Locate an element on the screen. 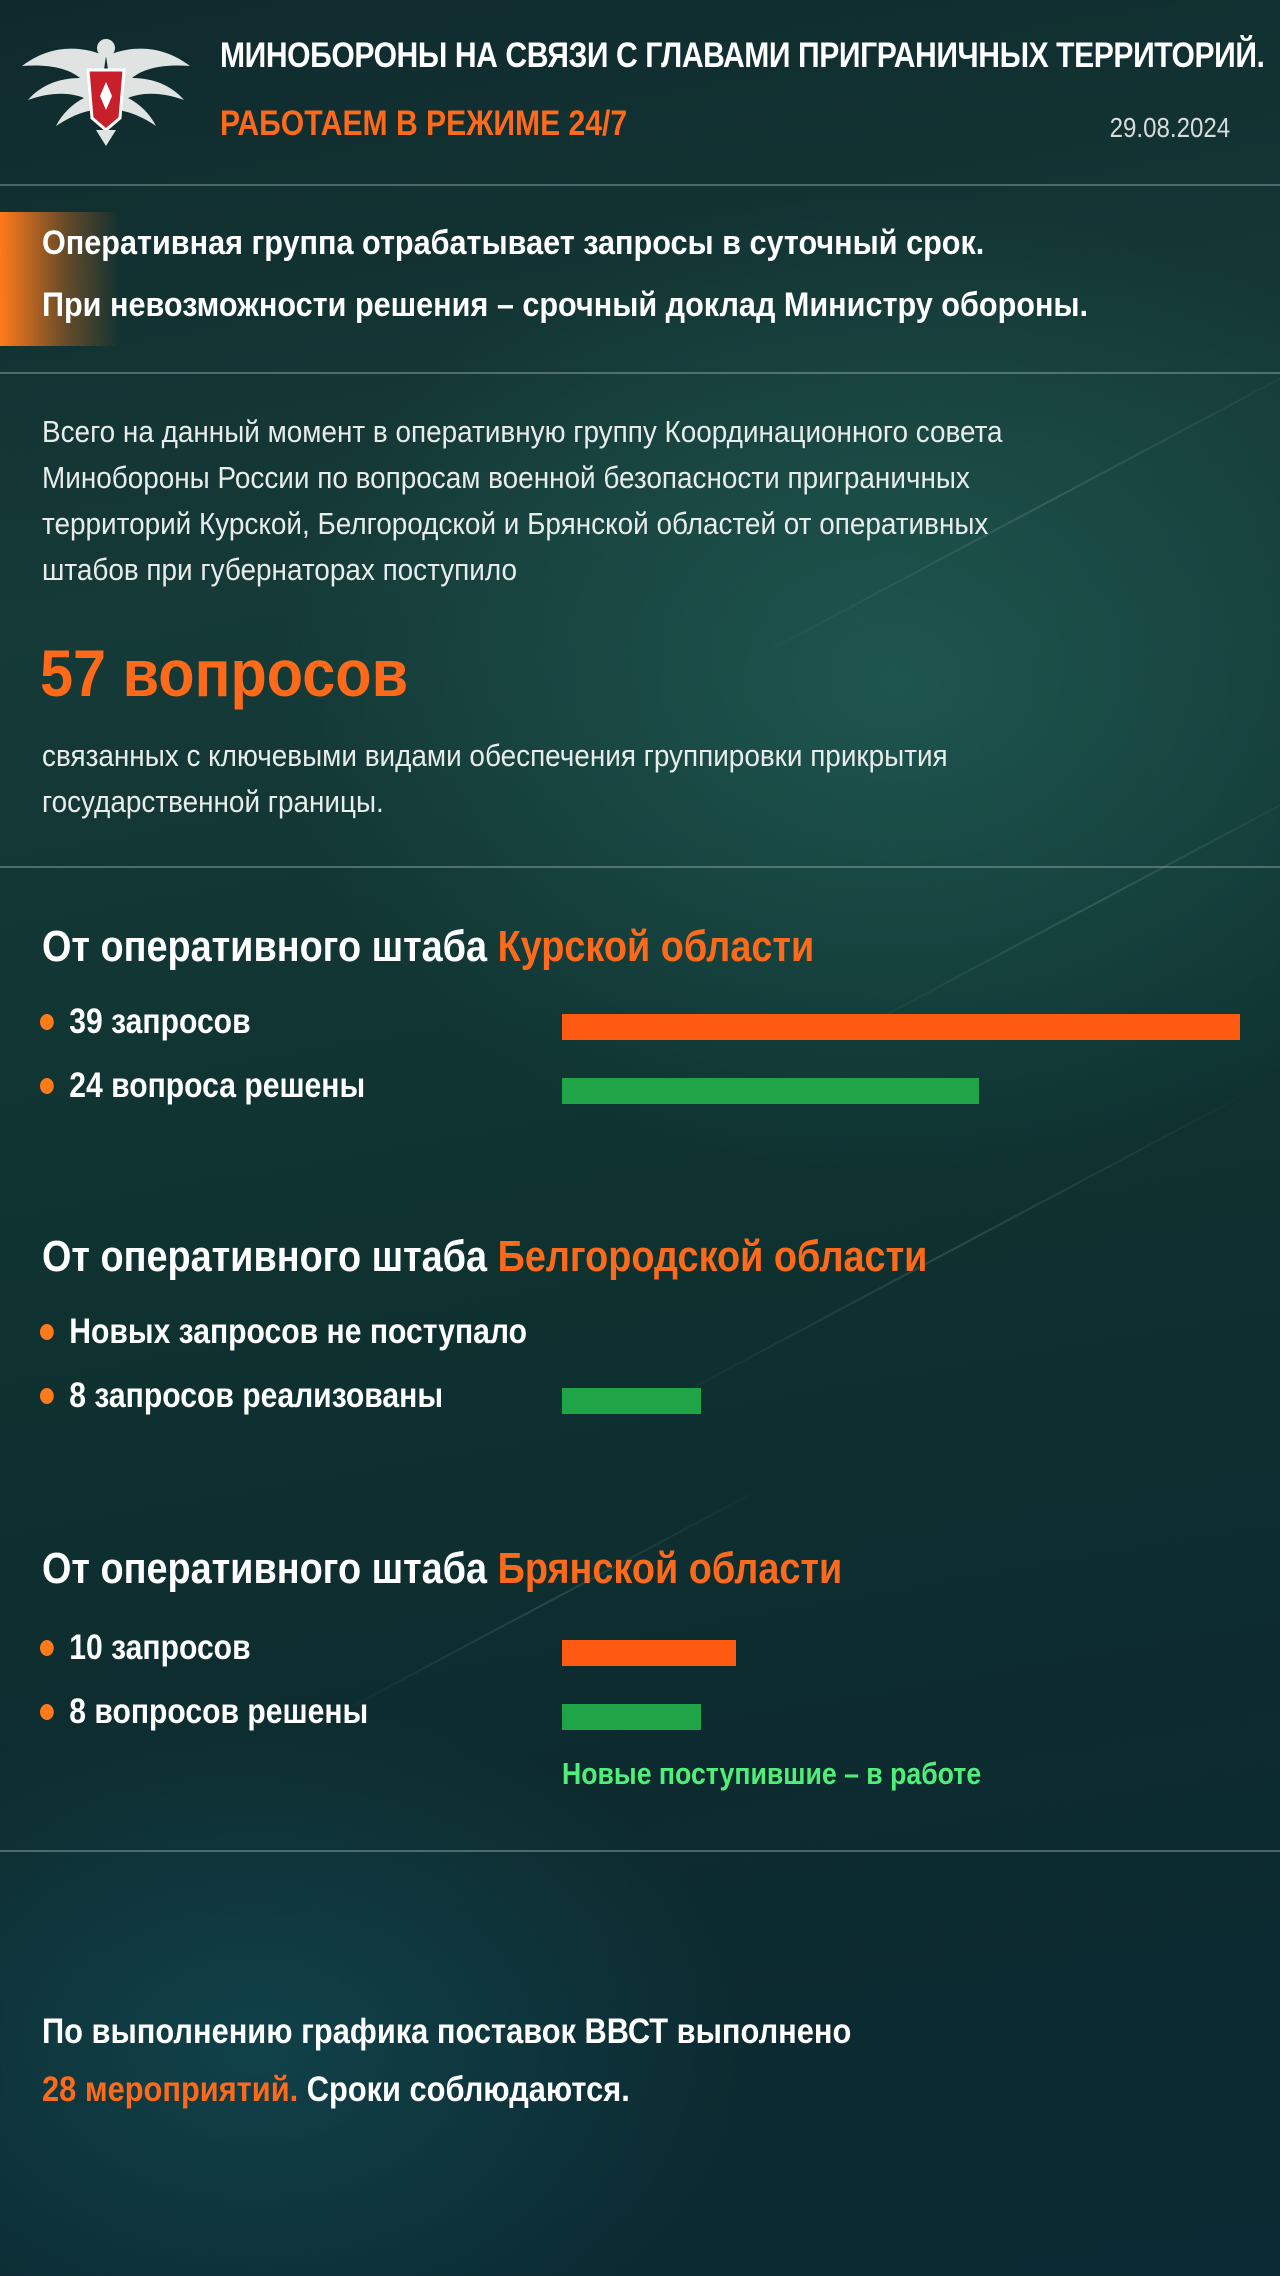 This screenshot has height=2276, width=1280. ministry-emblem is located at coordinates (106, 87).